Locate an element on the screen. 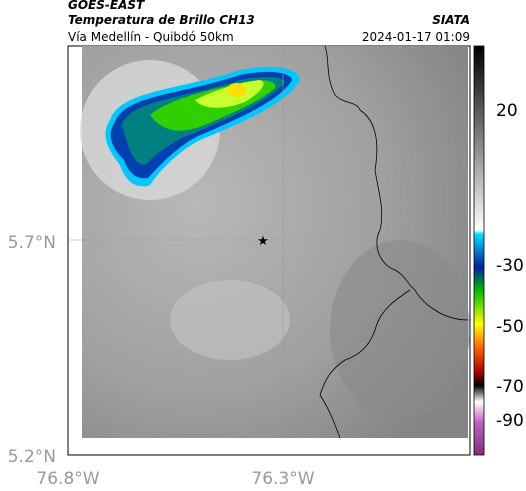 This screenshot has height=491, width=526. lat-tick-label: 5.2°N is located at coordinates (32, 457).